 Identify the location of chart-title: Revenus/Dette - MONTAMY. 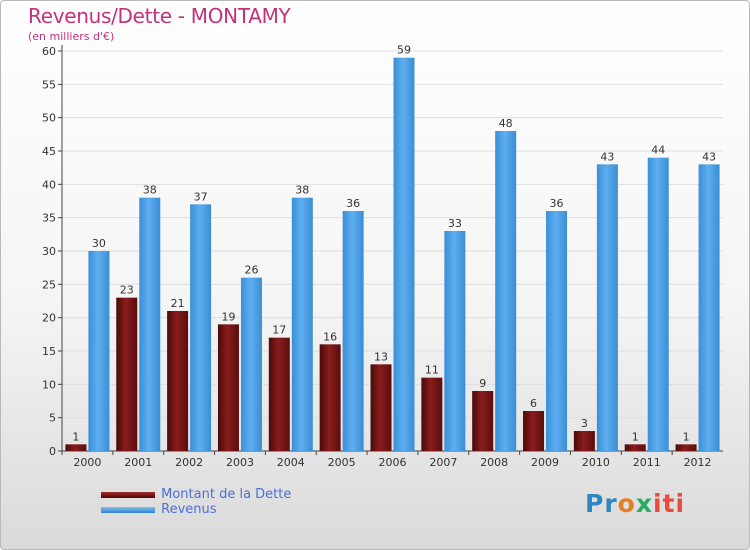
(159, 16).